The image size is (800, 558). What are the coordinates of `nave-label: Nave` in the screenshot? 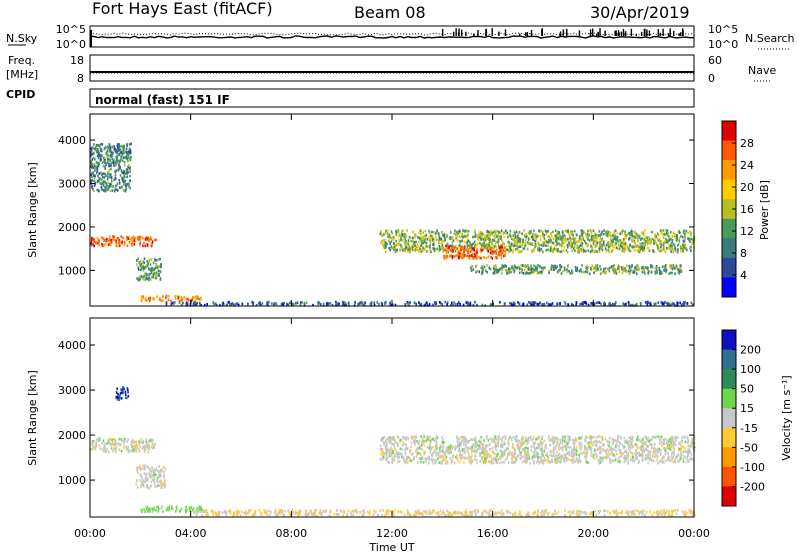 It's located at (762, 70).